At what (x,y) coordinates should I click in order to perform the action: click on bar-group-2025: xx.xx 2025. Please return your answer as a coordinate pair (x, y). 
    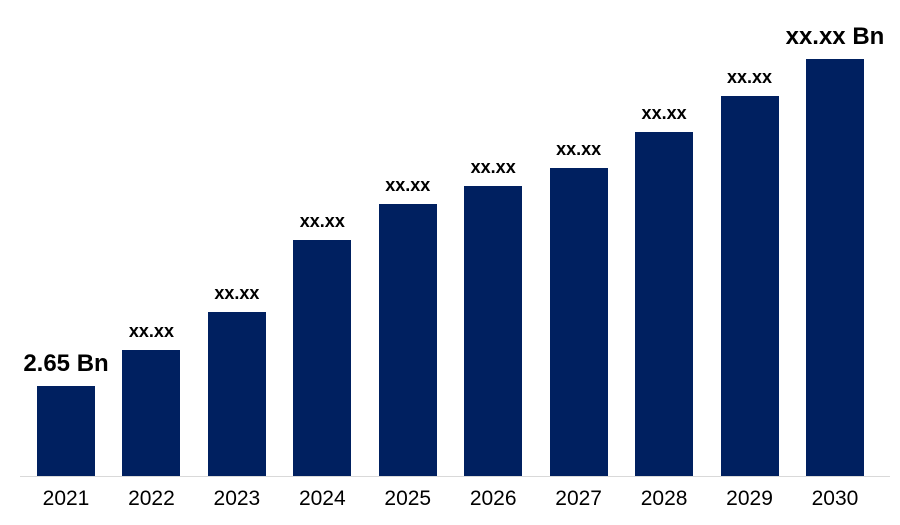
    Looking at the image, I should click on (407, 262).